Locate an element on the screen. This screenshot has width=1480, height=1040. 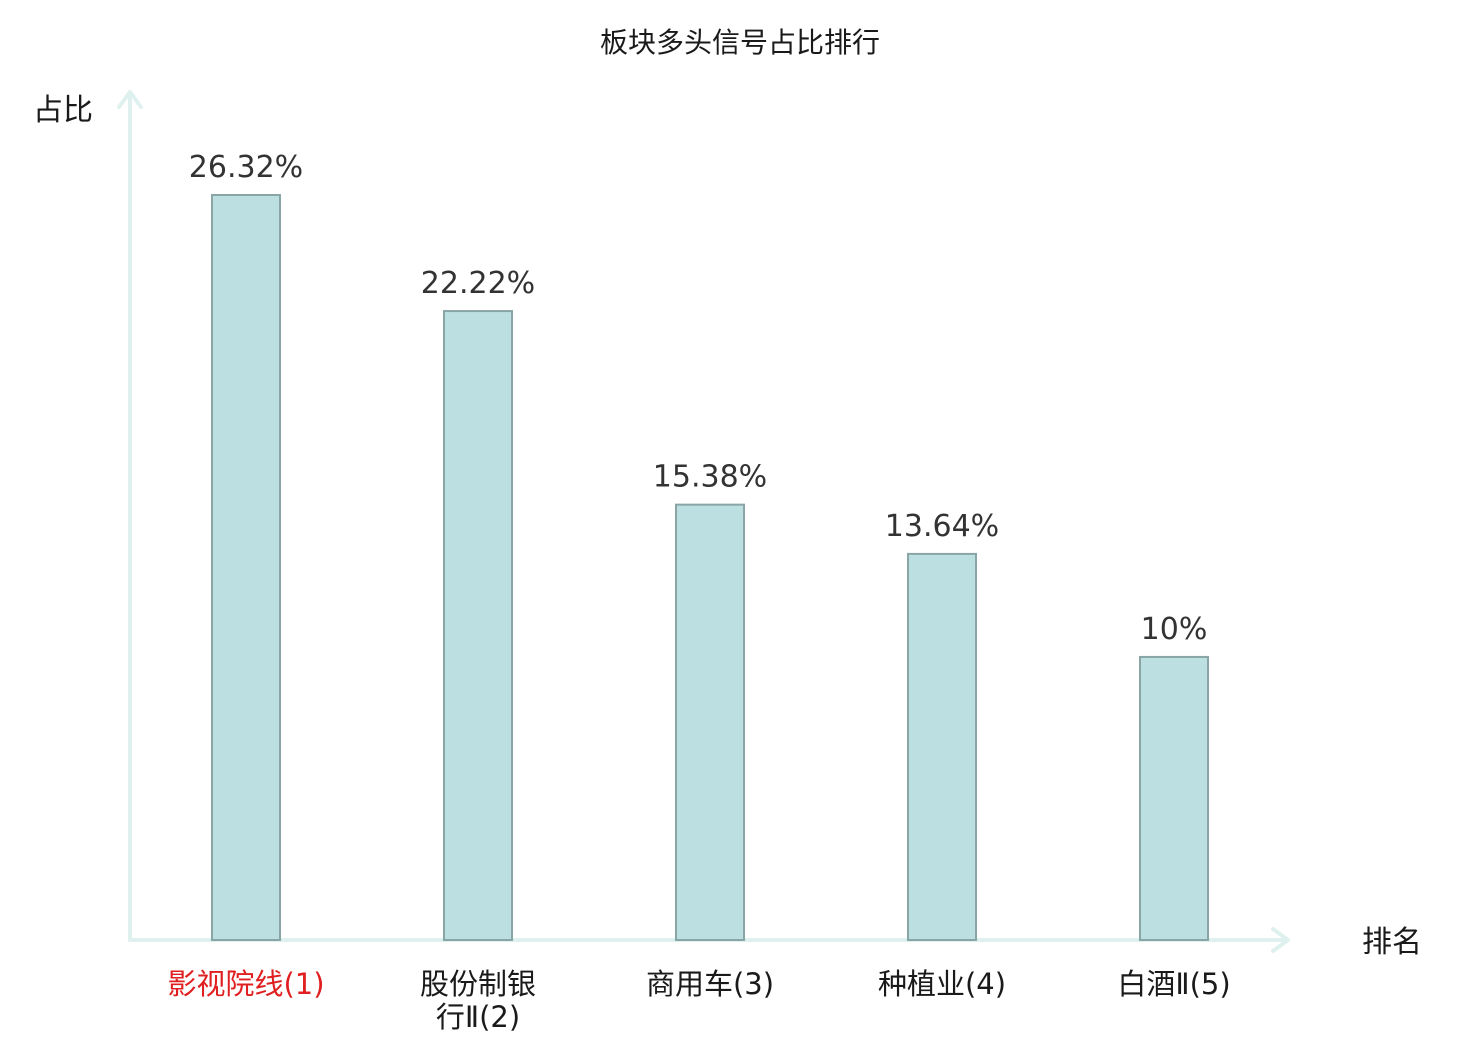
category-label-4-line-1: 种植业(4) is located at coordinates (942, 984).